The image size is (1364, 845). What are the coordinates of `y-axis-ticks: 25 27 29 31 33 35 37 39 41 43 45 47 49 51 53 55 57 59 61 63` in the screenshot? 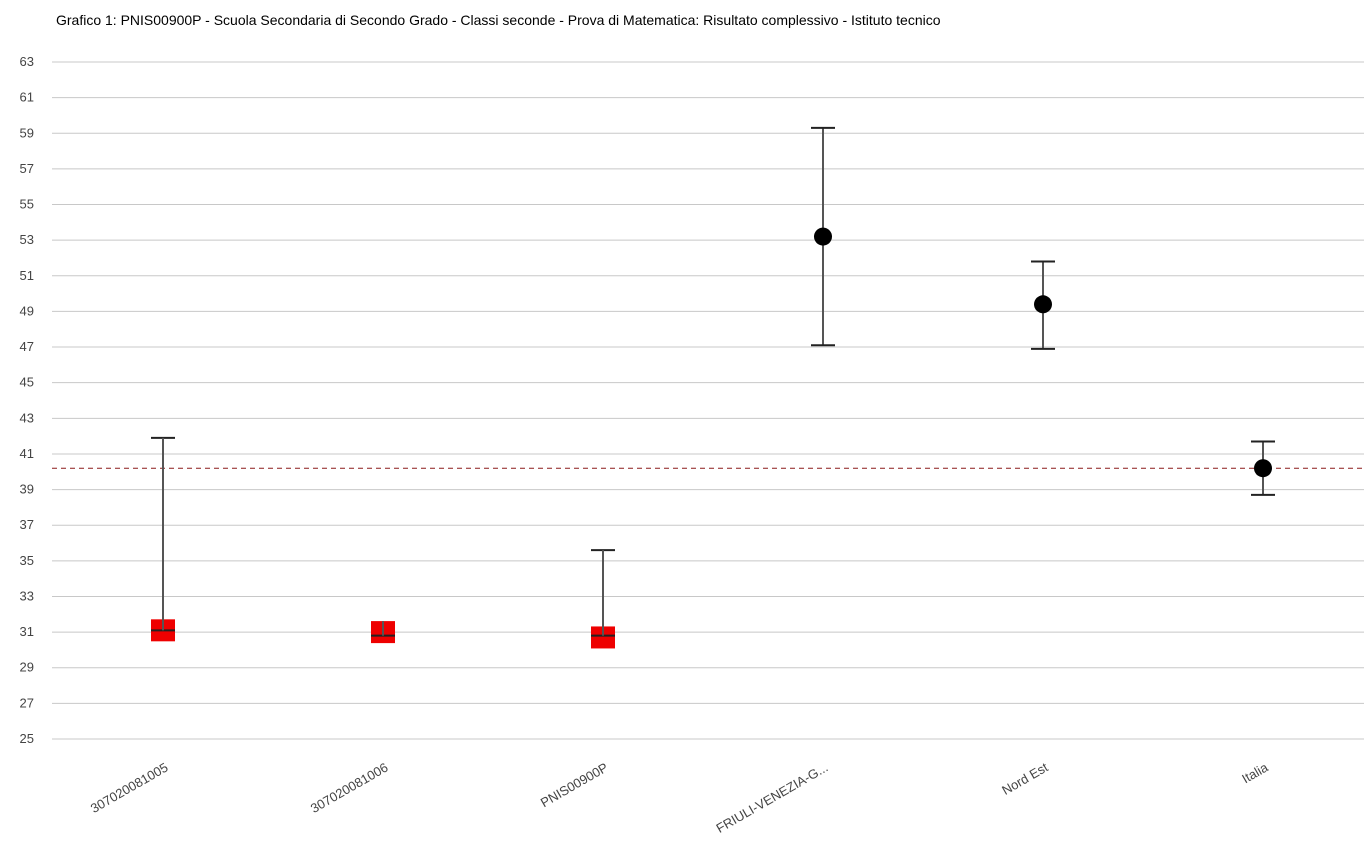 It's located at (27, 400).